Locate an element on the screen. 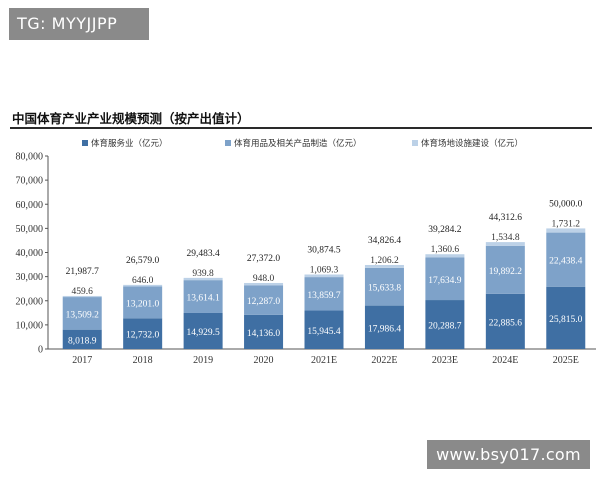 The image size is (600, 480). total-data-label: 27,372.0 is located at coordinates (264, 259).